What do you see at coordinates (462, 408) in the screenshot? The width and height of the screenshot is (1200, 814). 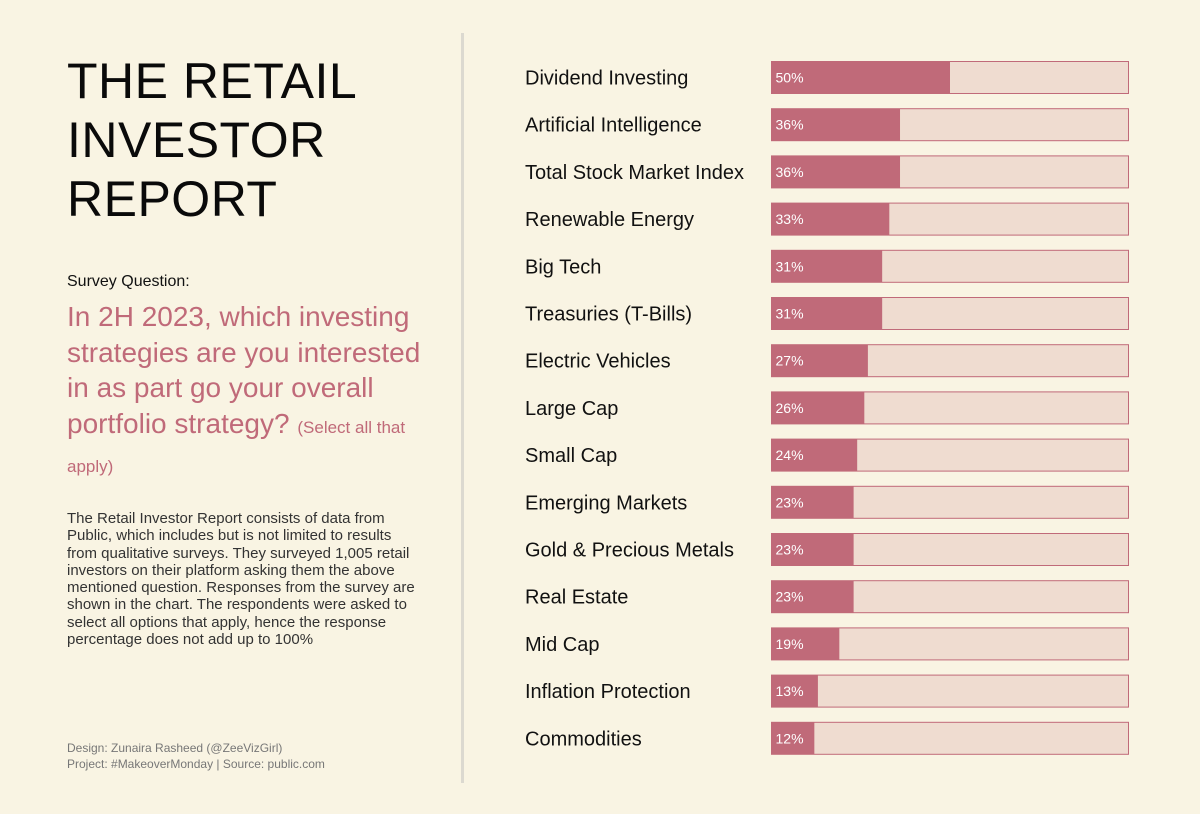 I see `panel-divider` at bounding box center [462, 408].